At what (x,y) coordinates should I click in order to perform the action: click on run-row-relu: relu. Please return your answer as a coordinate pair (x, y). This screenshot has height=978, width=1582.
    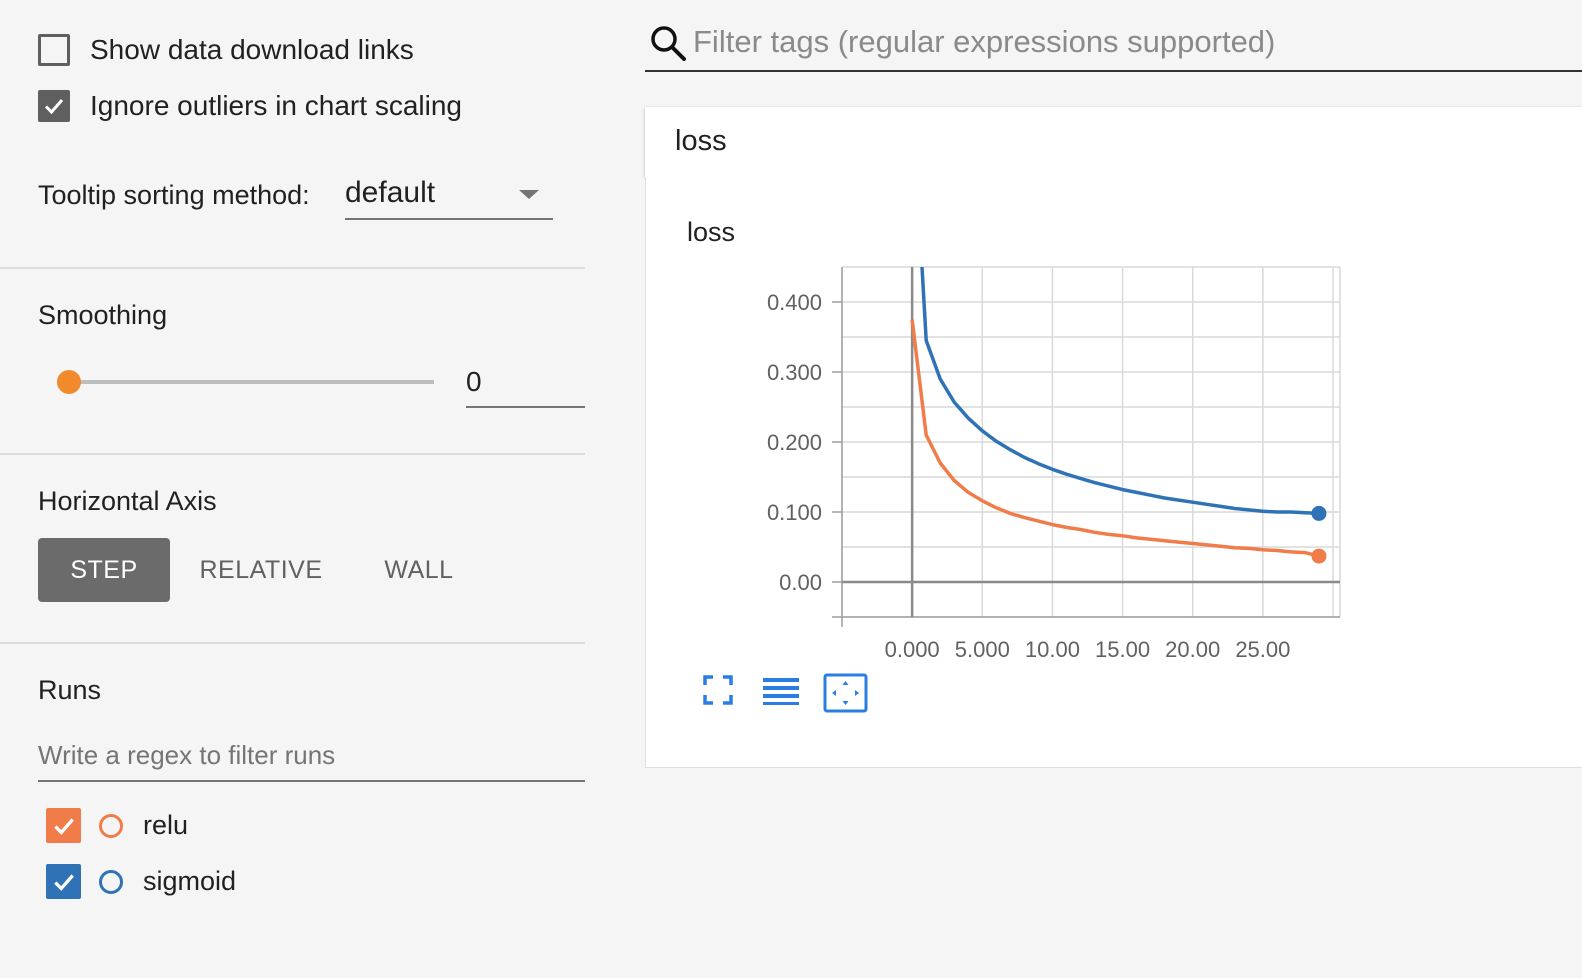
    Looking at the image, I should click on (117, 825).